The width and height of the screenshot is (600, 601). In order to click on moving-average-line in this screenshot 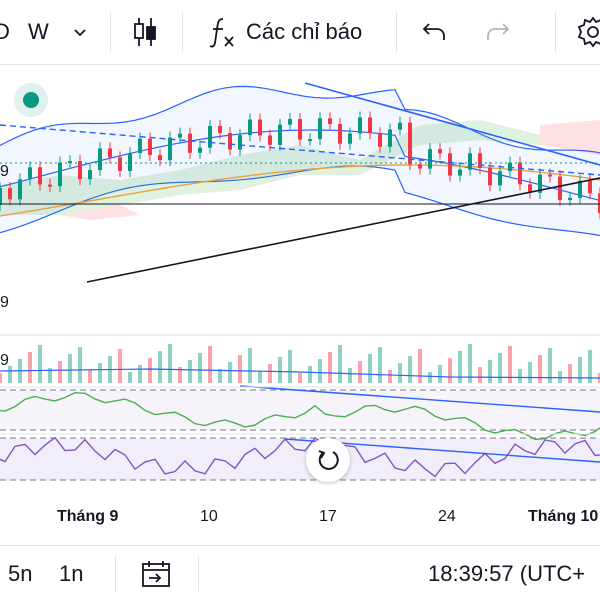, I will do `click(300, 190)`.